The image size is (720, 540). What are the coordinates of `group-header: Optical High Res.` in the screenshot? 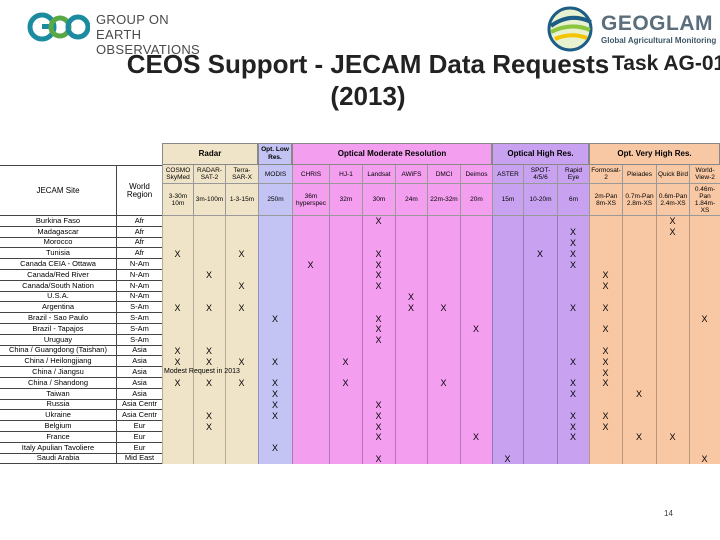 It's located at (540, 154).